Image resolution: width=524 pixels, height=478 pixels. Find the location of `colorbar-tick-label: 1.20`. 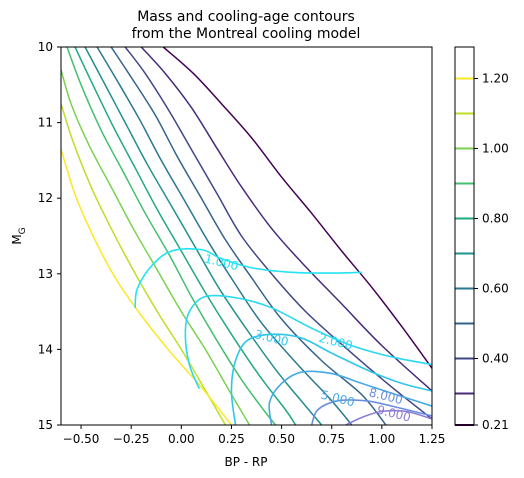

colorbar-tick-label: 1.20 is located at coordinates (495, 79).